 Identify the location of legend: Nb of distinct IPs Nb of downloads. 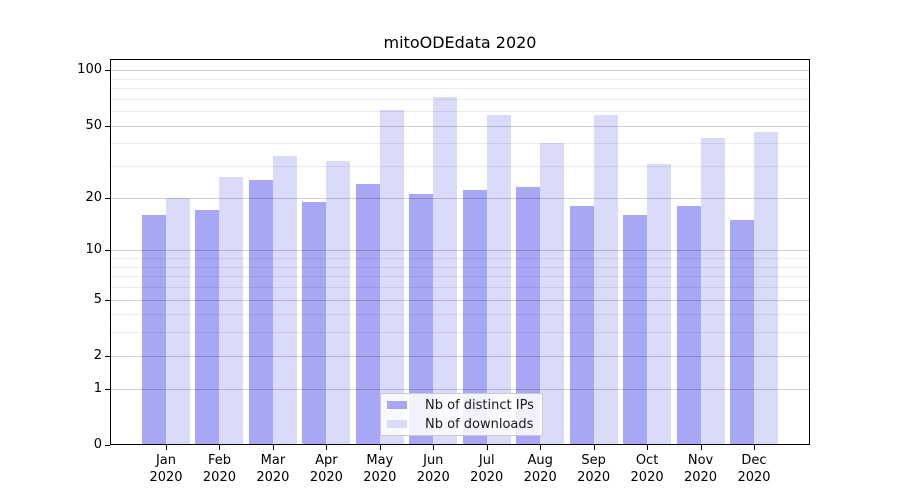
(461, 414).